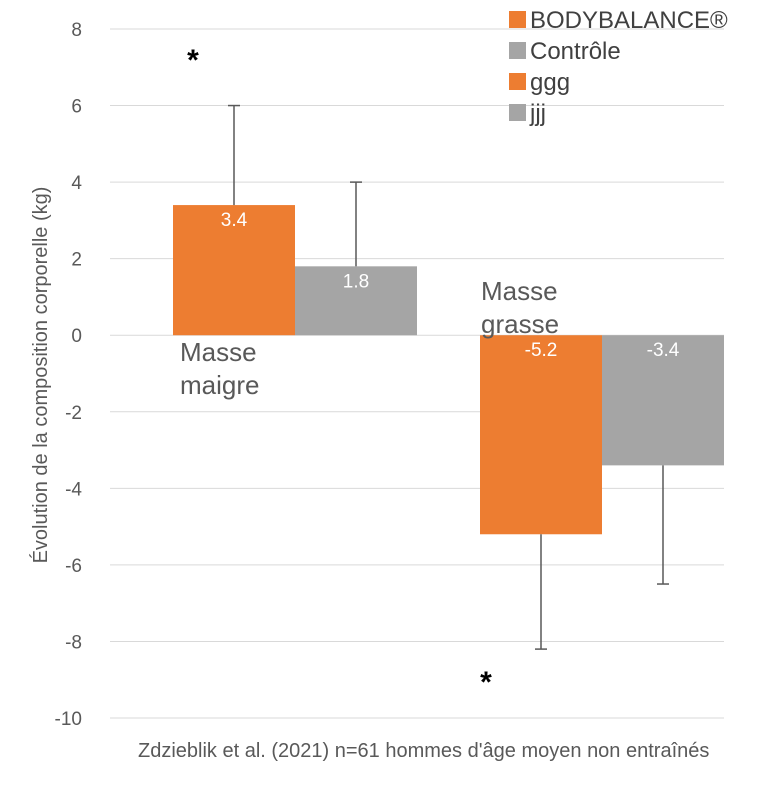  Describe the element at coordinates (76, 183) in the screenshot. I see `y-tick-label: 4` at that location.